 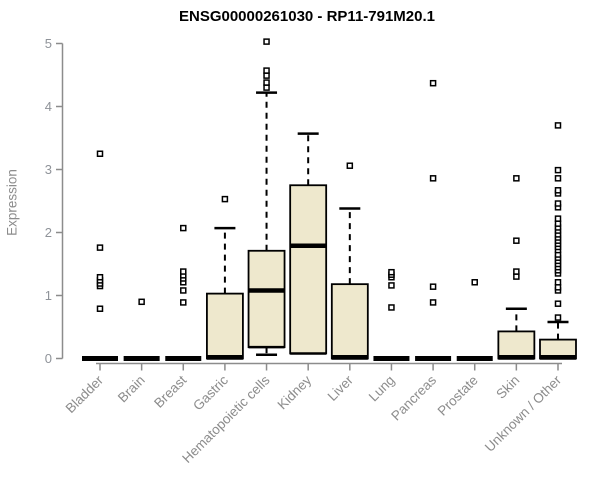 I want to click on x-tick-label: Brain, so click(x=131, y=389).